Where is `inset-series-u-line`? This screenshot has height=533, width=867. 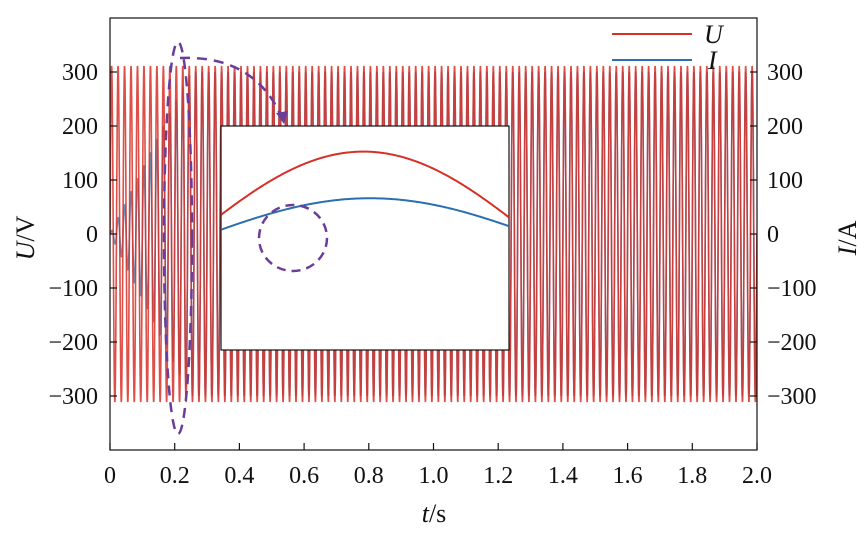 inset-series-u-line is located at coordinates (365, 184).